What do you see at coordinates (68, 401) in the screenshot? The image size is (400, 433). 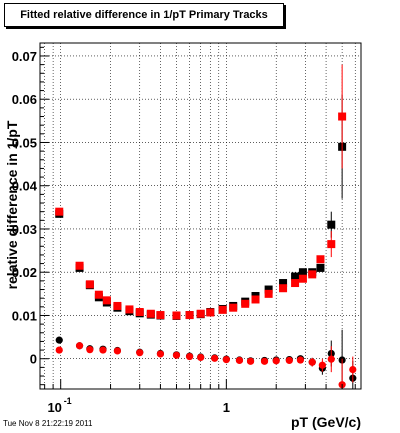 I see `x-tick-exponent: -1` at bounding box center [68, 401].